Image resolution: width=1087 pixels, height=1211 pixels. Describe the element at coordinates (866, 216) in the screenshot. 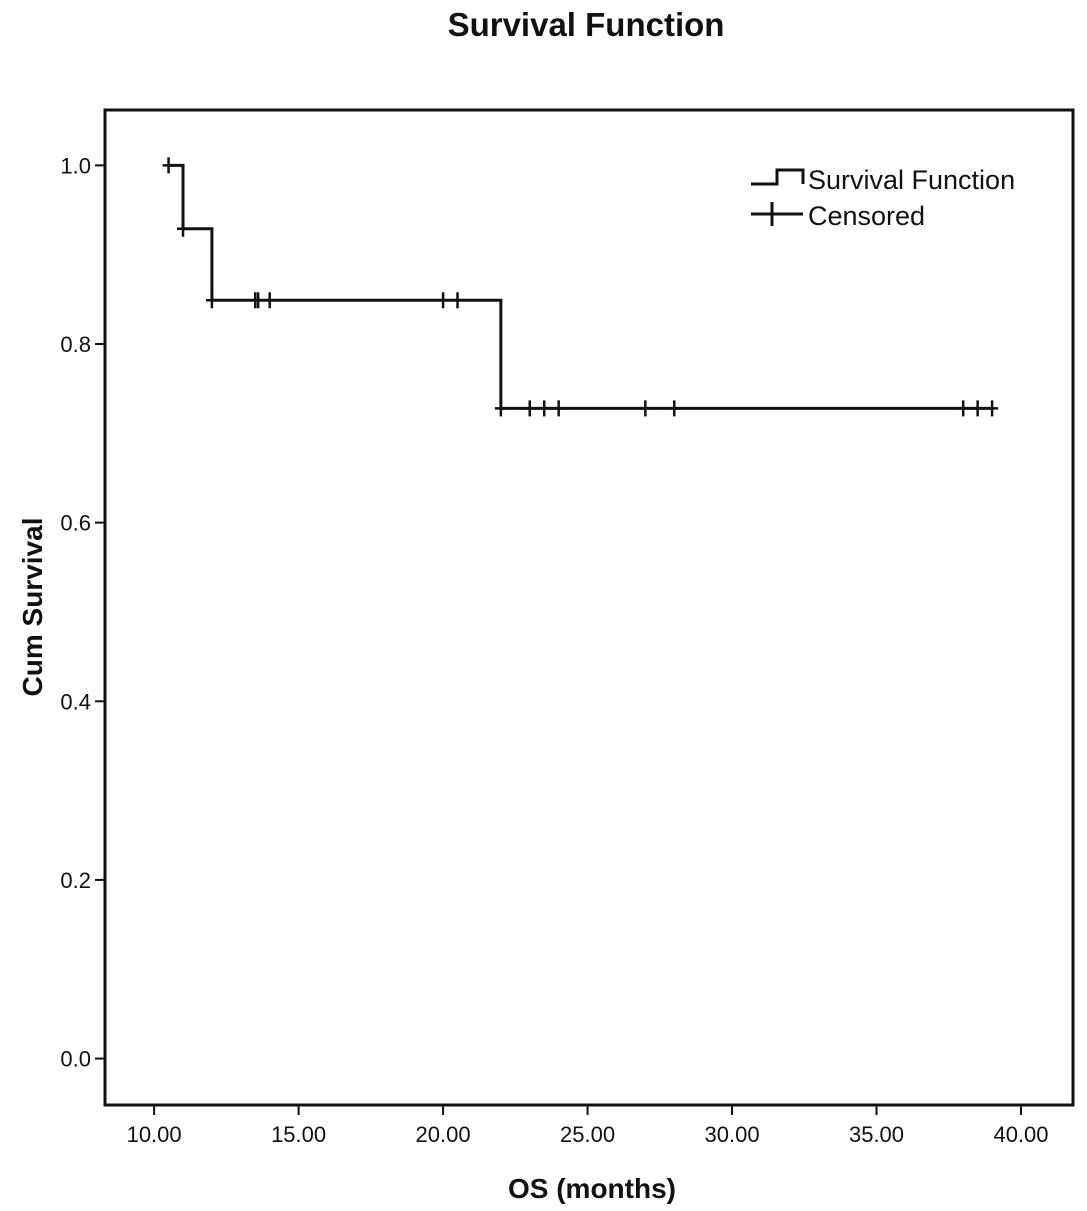

I see `legend-censored-label: Censored` at that location.